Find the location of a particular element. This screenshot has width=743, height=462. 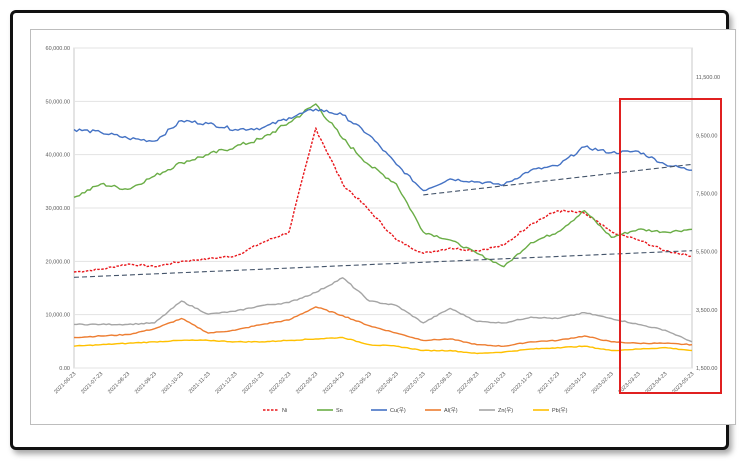

x-tick-label: 2021-12-23 is located at coordinates (226, 383).